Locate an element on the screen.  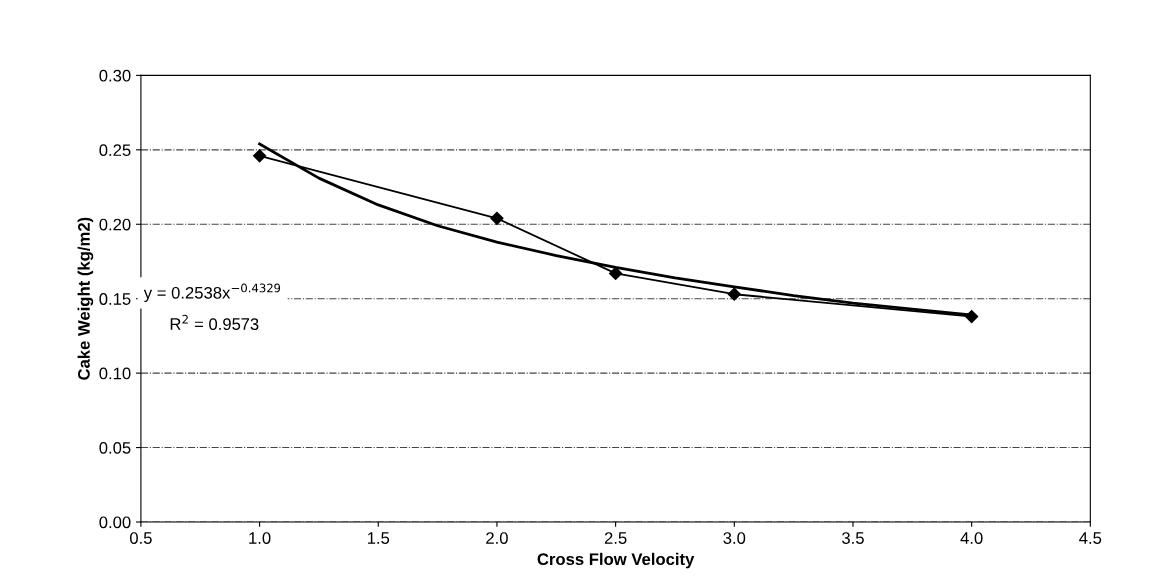
x-tick-label: 1.0 is located at coordinates (260, 538).